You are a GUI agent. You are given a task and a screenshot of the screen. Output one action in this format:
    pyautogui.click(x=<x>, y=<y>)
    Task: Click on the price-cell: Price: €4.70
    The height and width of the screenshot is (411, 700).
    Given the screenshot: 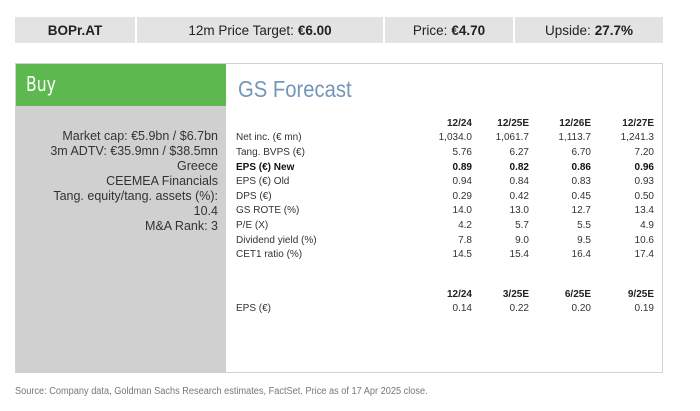 What is the action you would take?
    pyautogui.click(x=450, y=30)
    